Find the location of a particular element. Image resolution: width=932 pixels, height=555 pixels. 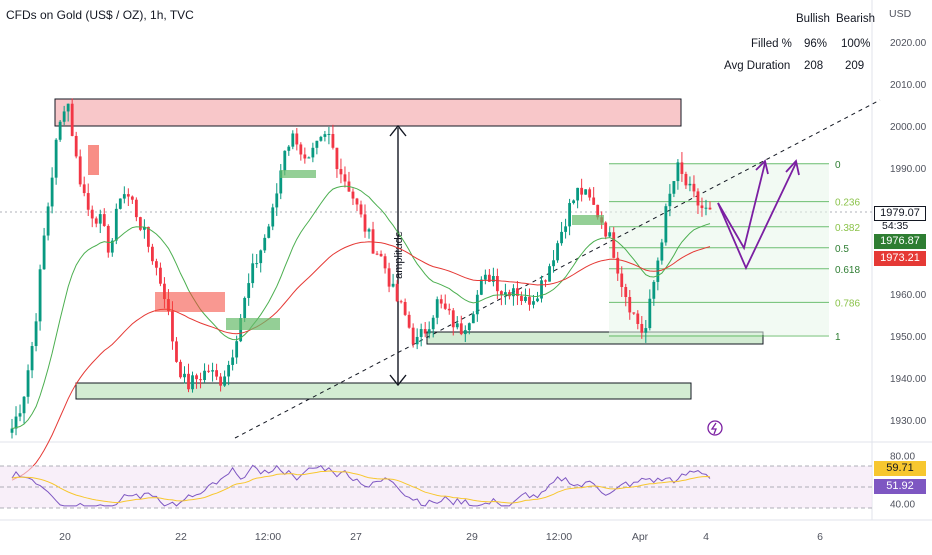

amplitude-arrowhead-bottom is located at coordinates (398, 380).